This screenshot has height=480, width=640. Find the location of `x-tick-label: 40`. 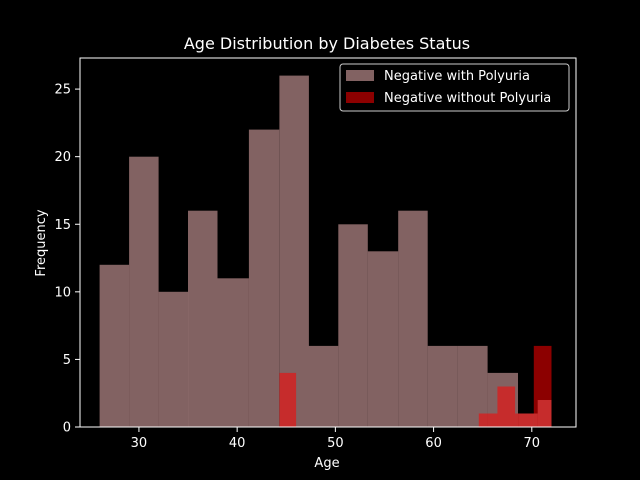

x-tick-label: 40 is located at coordinates (237, 443).